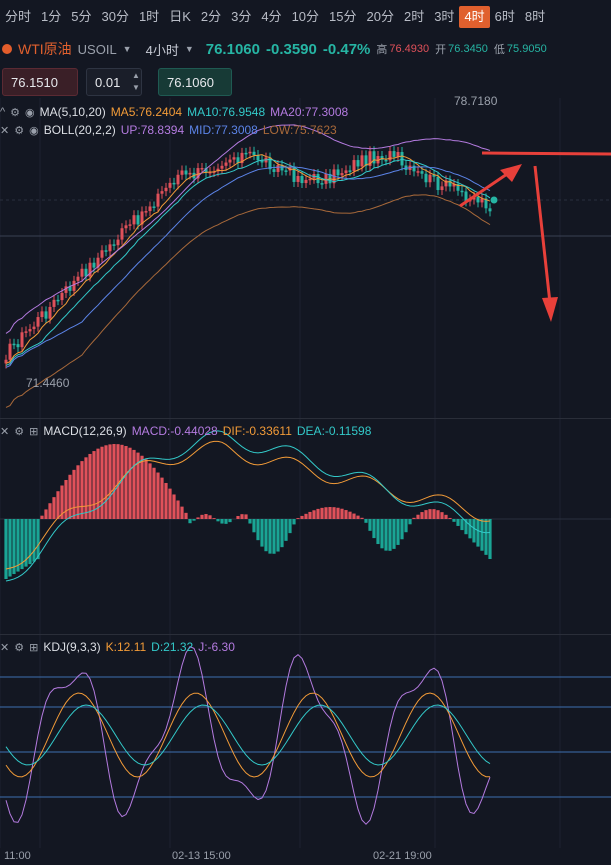  I want to click on tab-14: 4时, so click(474, 17).